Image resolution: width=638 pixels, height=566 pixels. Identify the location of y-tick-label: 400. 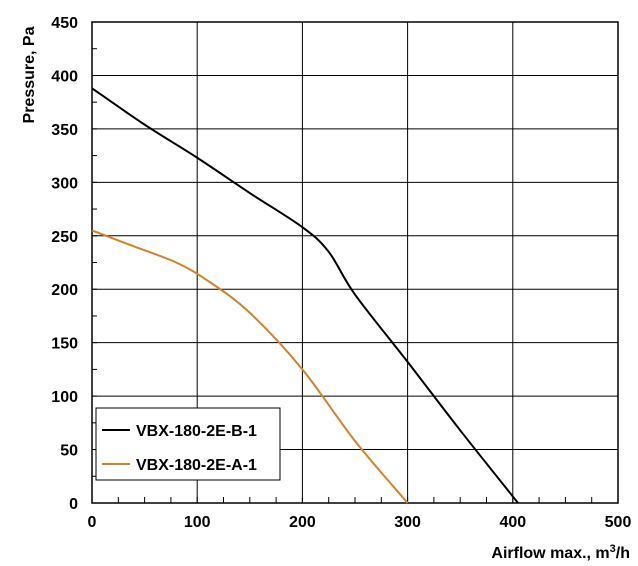
(64, 76).